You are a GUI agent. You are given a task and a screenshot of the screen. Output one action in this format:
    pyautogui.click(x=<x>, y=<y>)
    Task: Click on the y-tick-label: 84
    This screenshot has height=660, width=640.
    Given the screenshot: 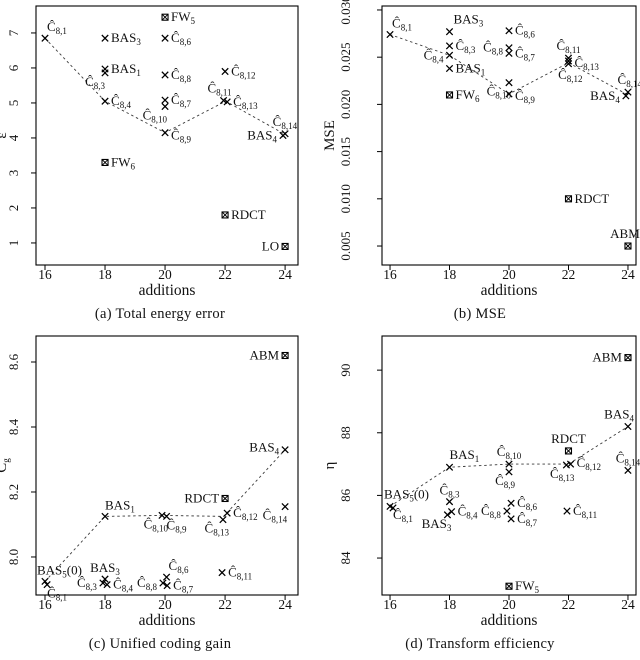 What is the action you would take?
    pyautogui.click(x=345, y=558)
    